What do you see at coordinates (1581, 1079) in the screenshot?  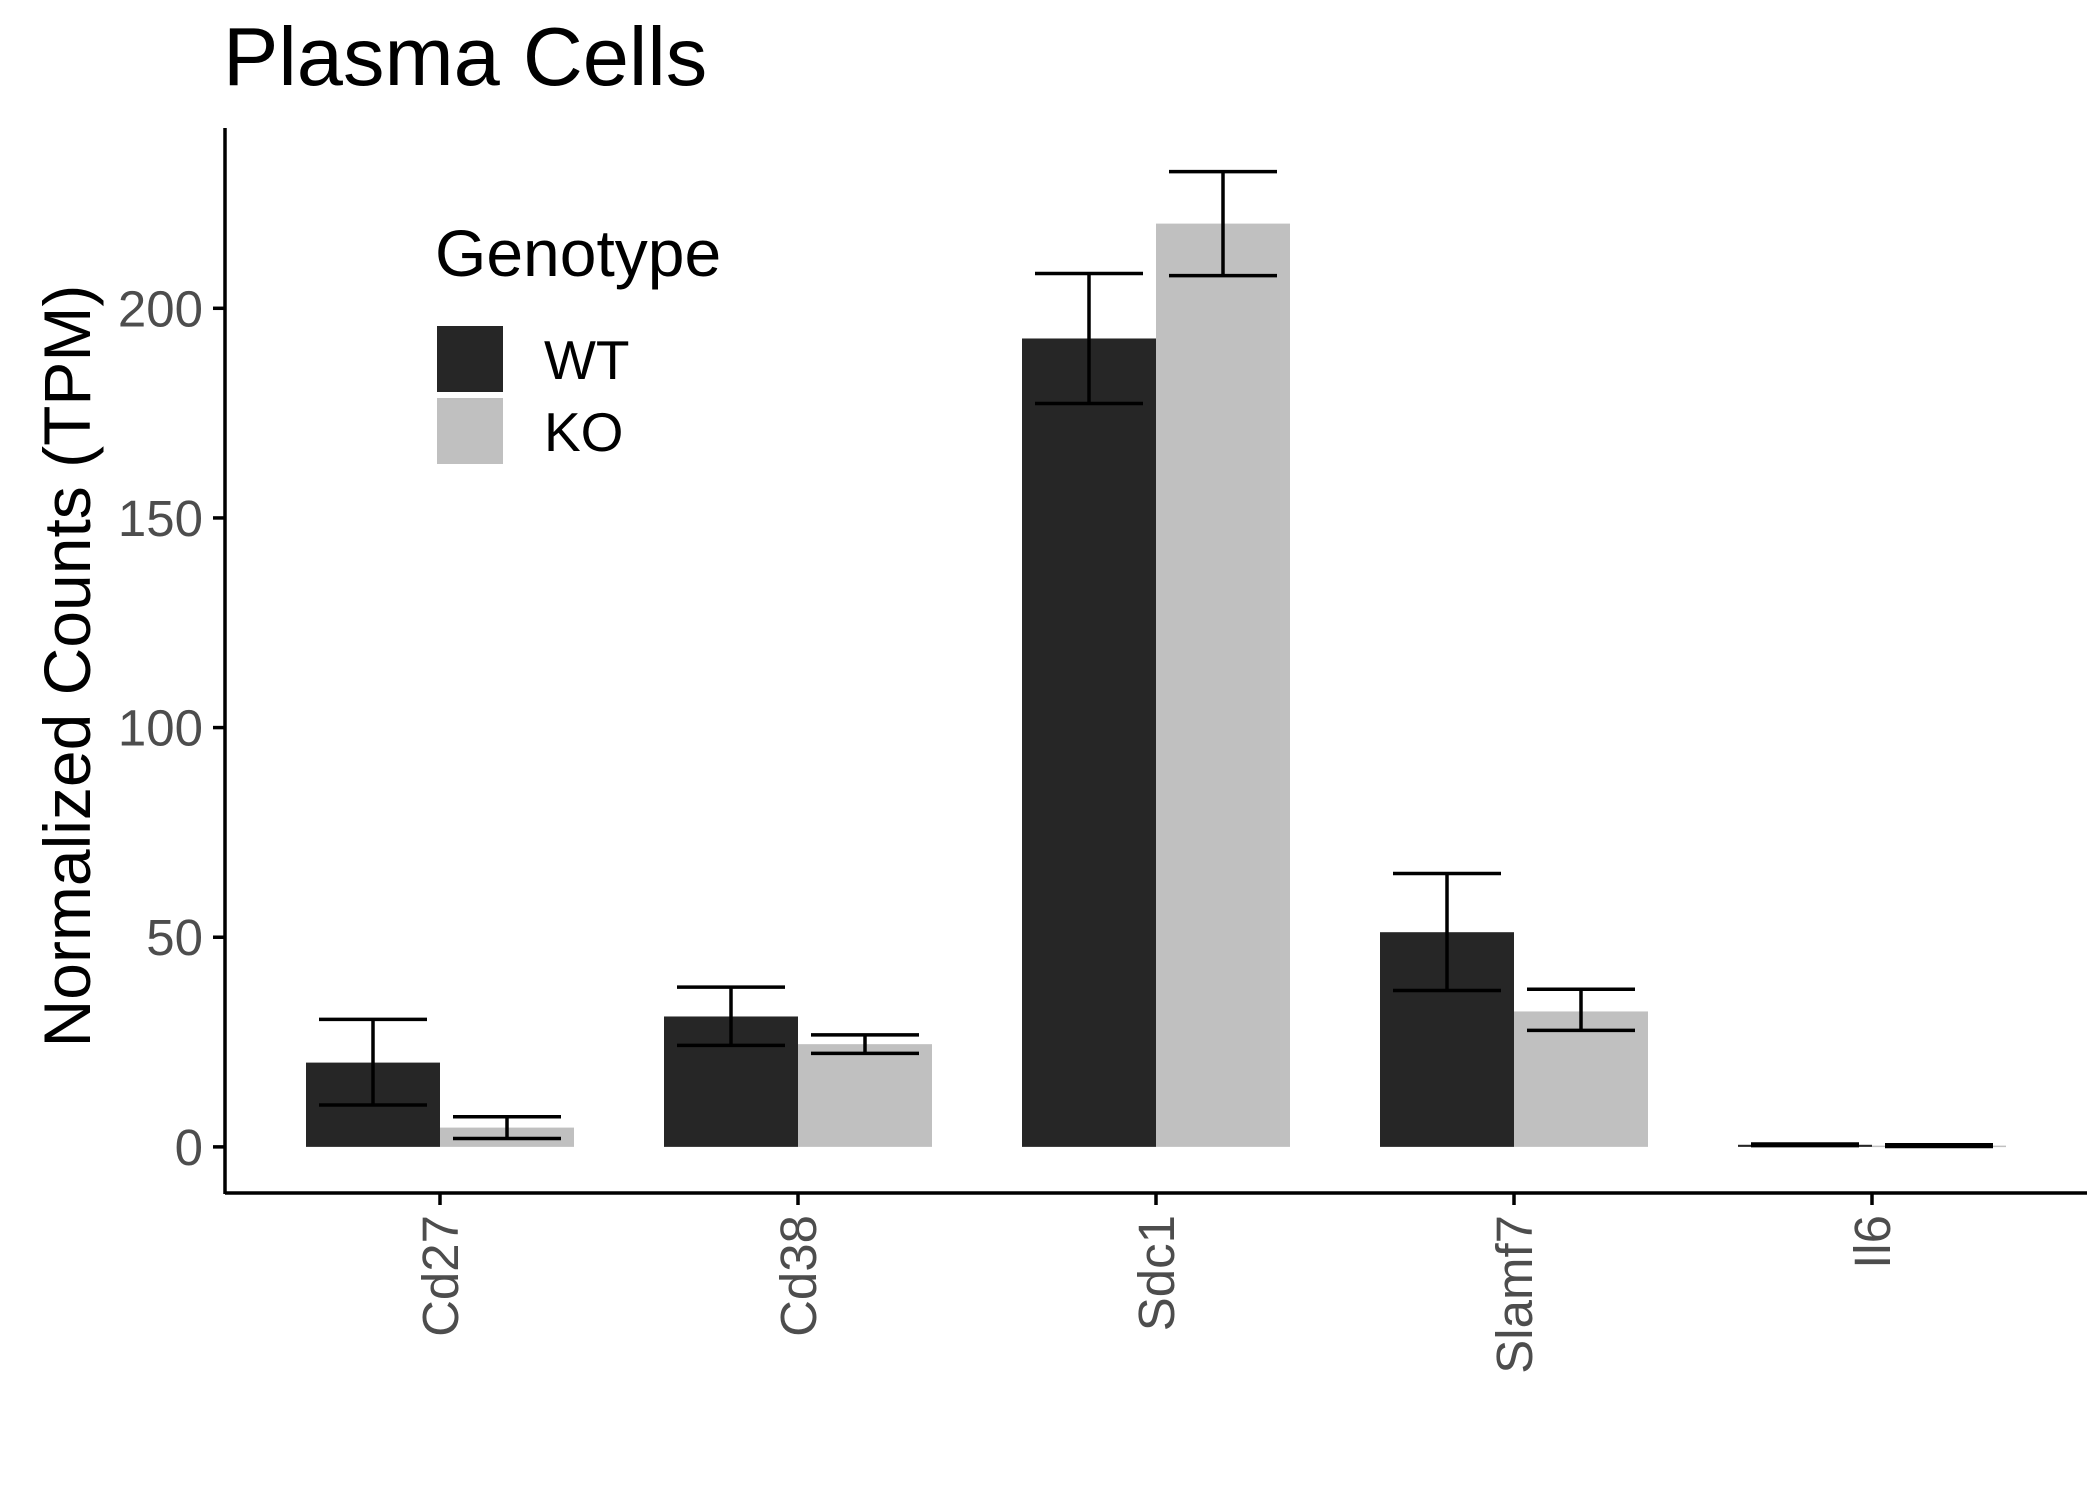 I see `bar-ko-slamf7` at bounding box center [1581, 1079].